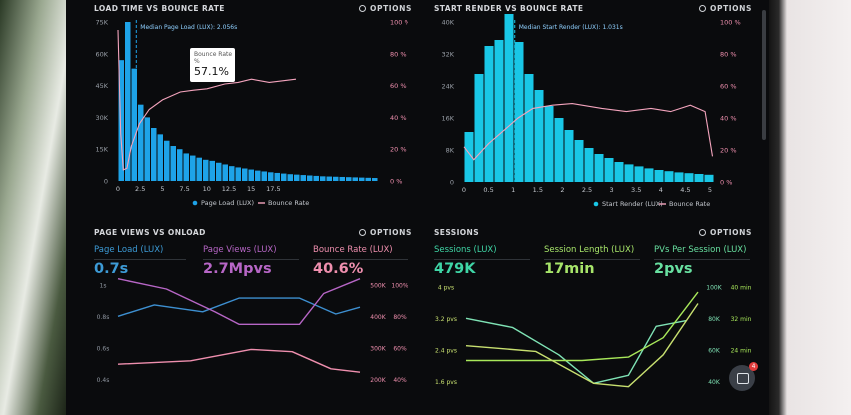 This screenshot has height=415, width=851. Describe the element at coordinates (465, 250) in the screenshot. I see `metric-label: Sessions (LUX)` at that location.